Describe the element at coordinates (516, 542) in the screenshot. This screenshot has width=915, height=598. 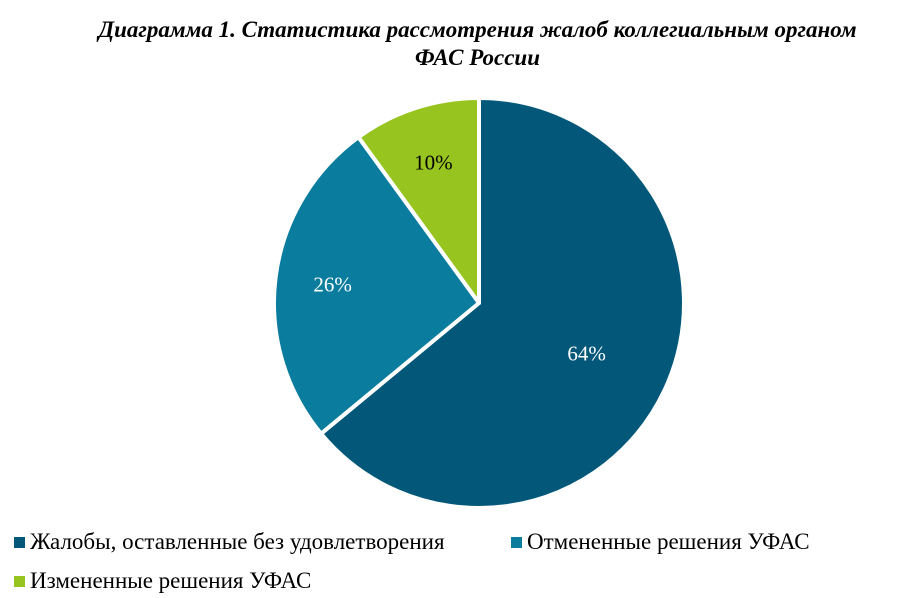
I see `legend-swatch-decisions-cancelled` at that location.